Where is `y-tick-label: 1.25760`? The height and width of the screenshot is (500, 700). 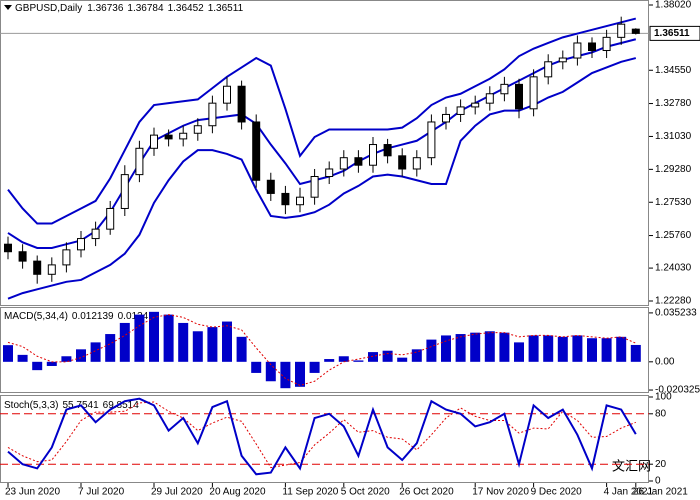
y-tick-label: 1.25760 is located at coordinates (673, 235).